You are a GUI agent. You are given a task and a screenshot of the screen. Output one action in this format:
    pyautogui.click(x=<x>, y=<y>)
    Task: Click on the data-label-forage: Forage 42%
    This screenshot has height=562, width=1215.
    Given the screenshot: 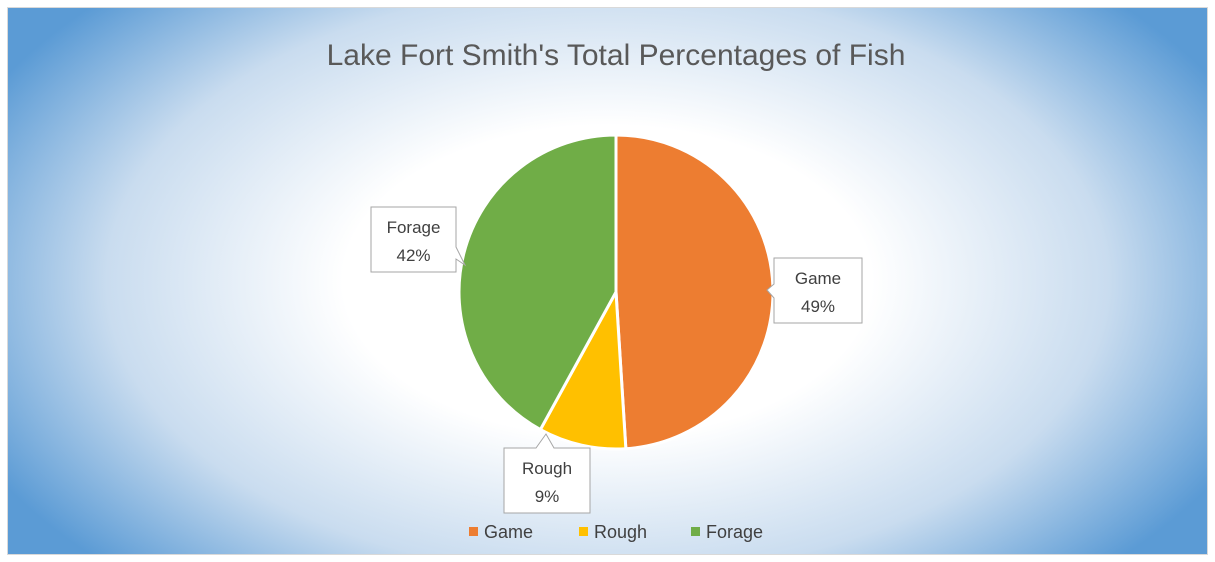 What is the action you would take?
    pyautogui.click(x=418, y=239)
    